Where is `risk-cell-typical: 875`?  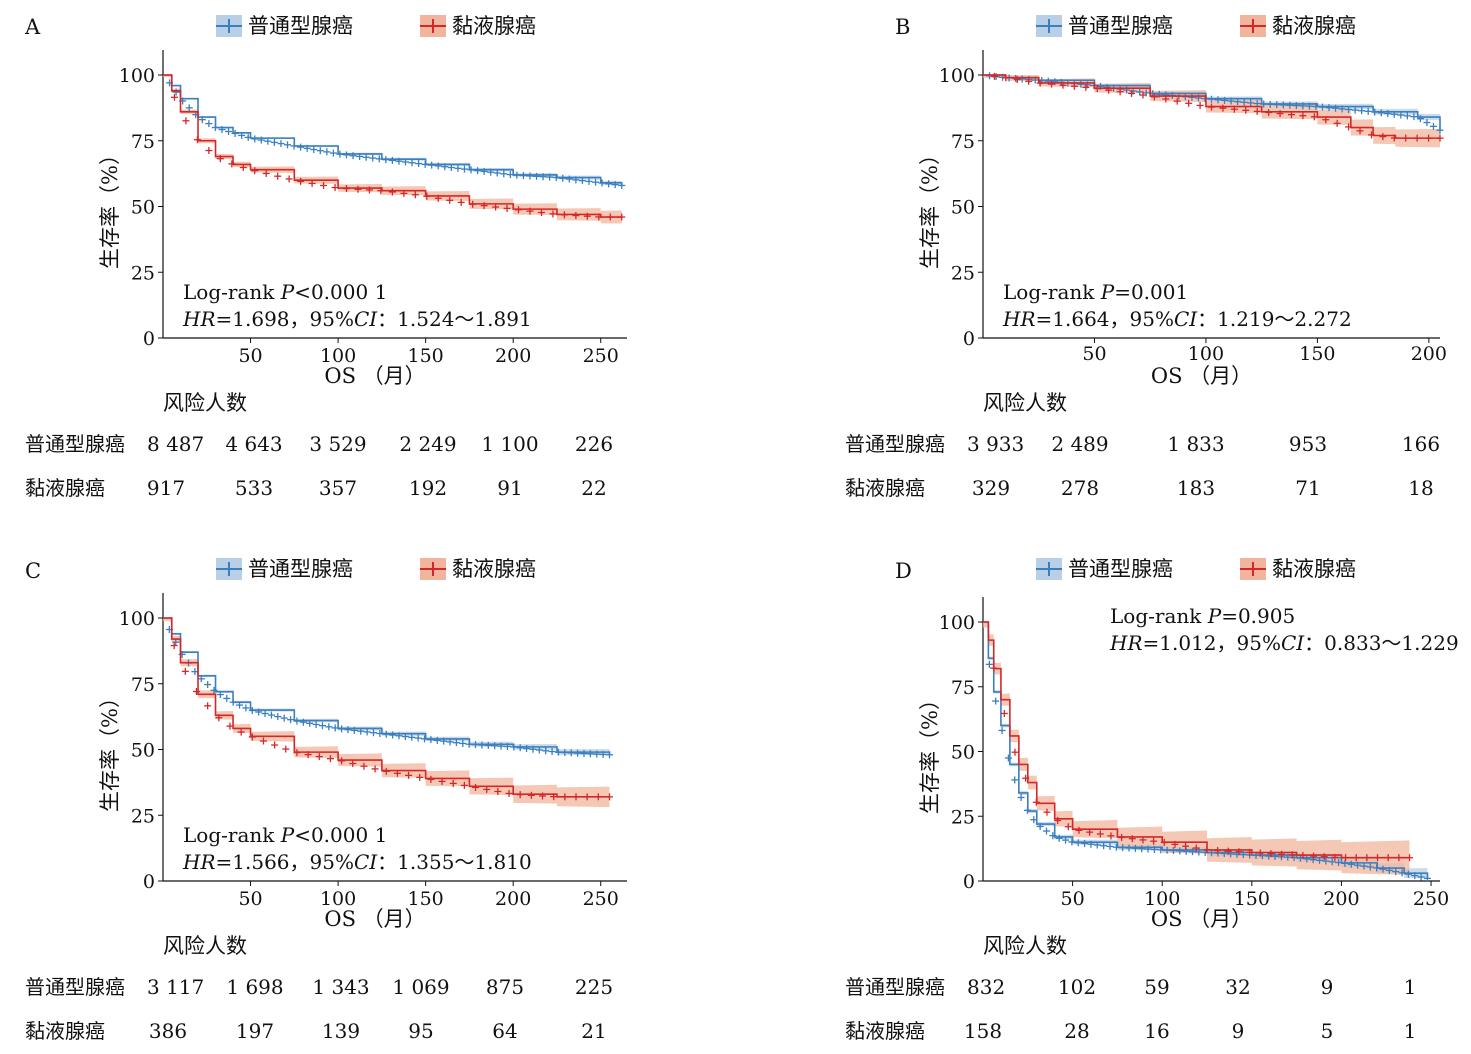
risk-cell-typical: 875 is located at coordinates (505, 987).